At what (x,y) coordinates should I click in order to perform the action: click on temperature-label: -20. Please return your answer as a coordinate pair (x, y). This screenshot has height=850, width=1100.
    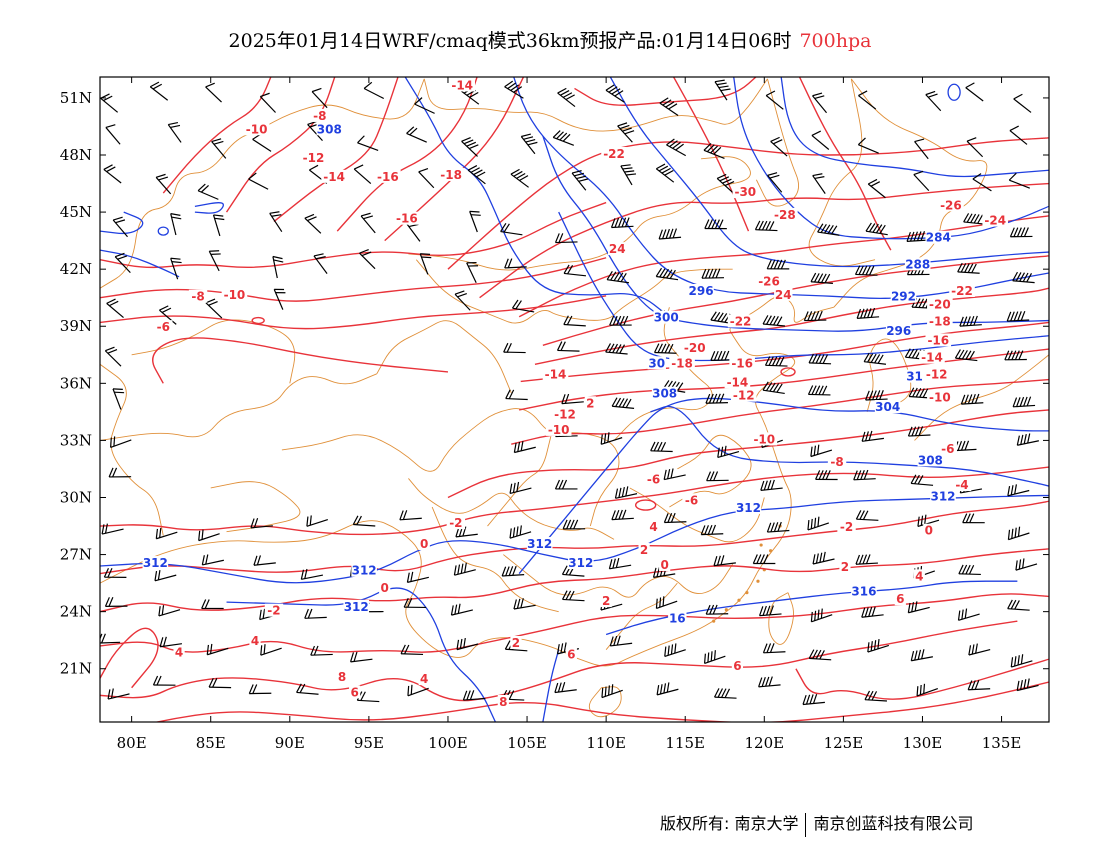
    Looking at the image, I should click on (940, 304).